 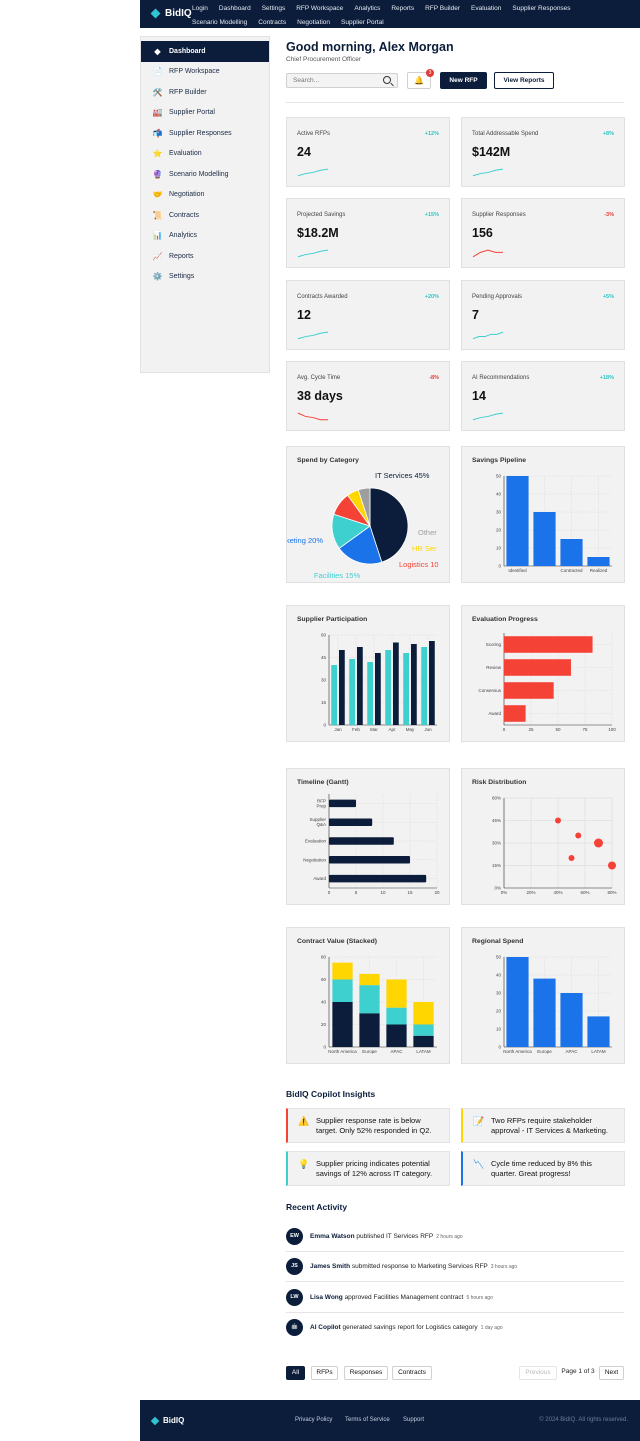 What do you see at coordinates (330, 1266) in the screenshot?
I see `activity-user: James Smith` at bounding box center [330, 1266].